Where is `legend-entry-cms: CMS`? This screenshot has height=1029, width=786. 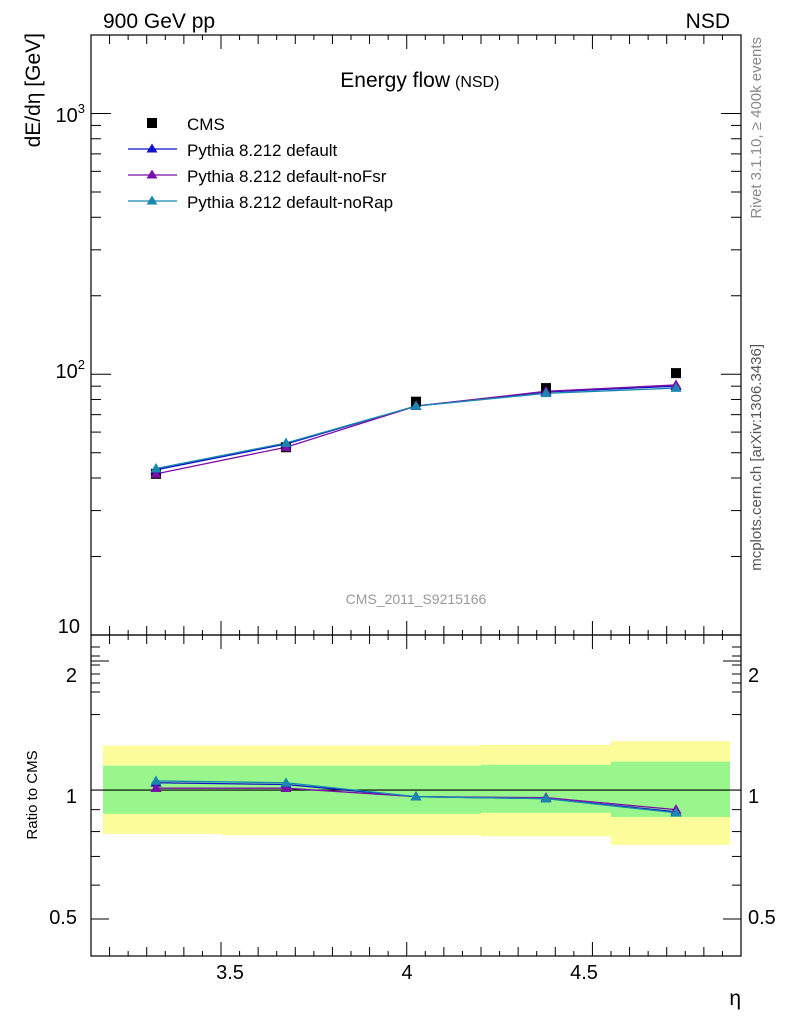 legend-entry-cms: CMS is located at coordinates (186, 124).